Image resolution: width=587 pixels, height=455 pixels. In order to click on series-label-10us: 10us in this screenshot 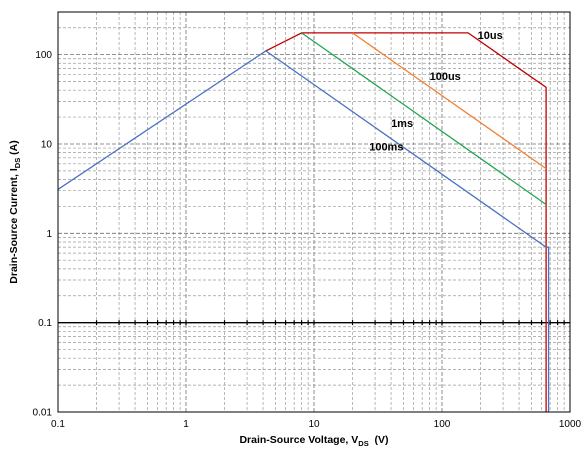, I will do `click(490, 36)`.